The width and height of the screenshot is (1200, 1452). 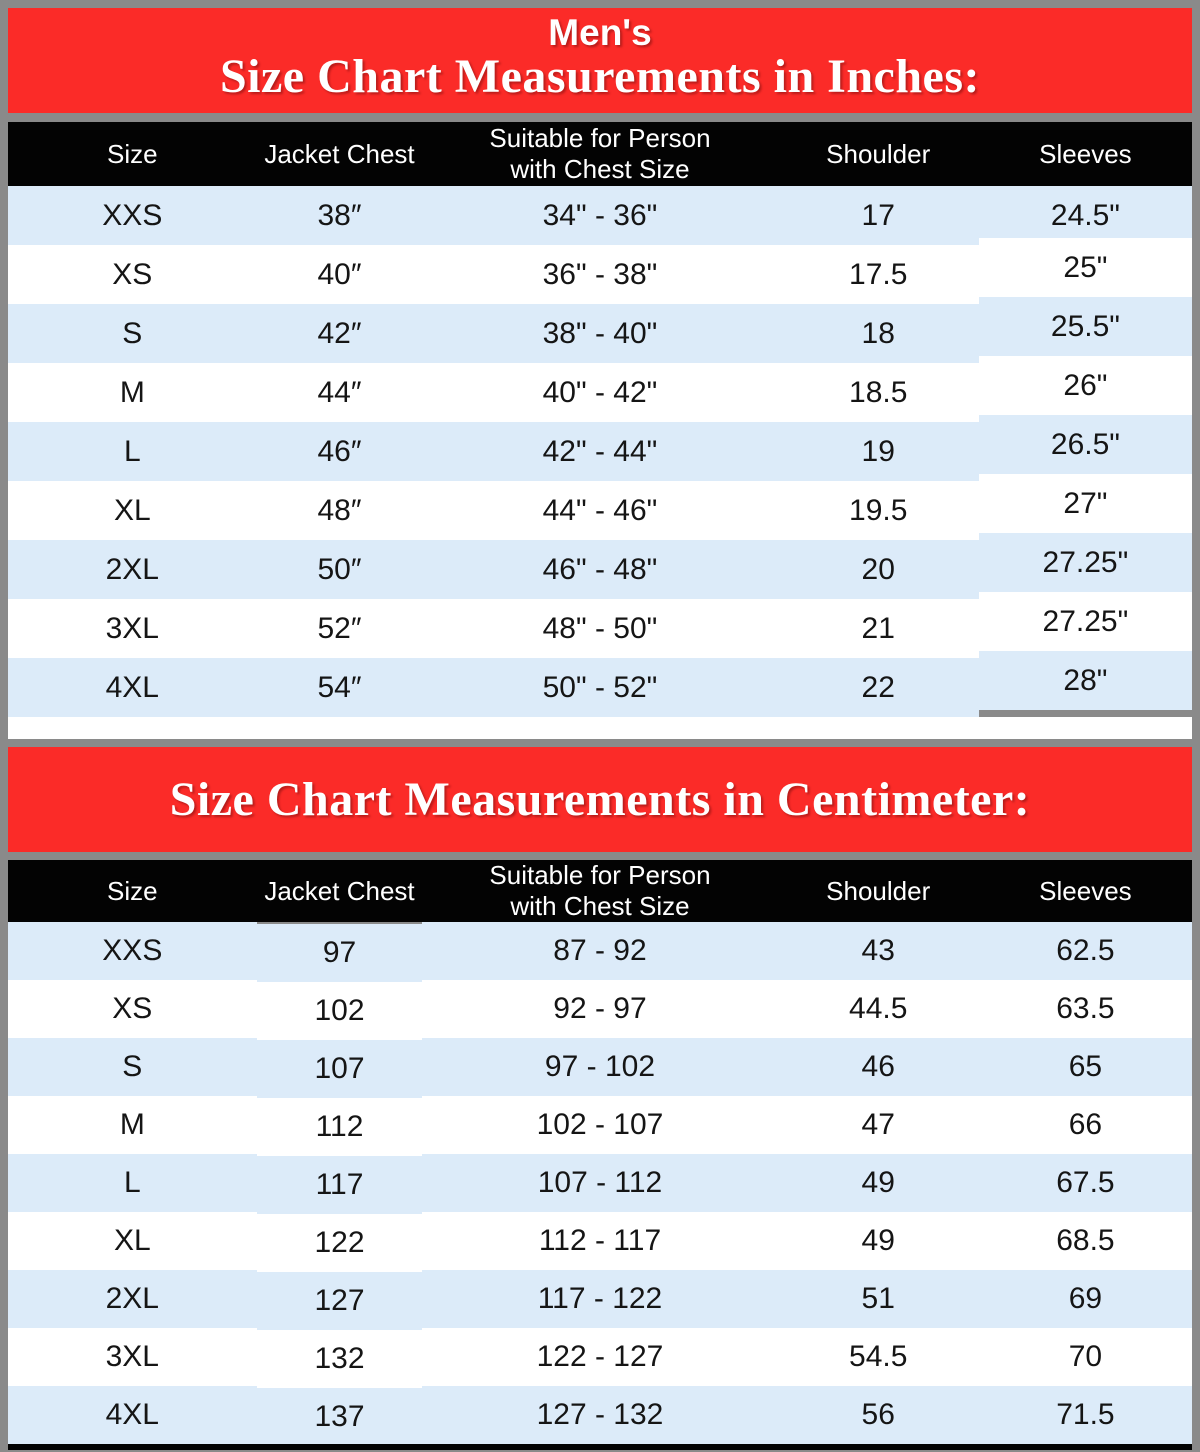 I want to click on cell-suitable-chest-size: 107 - 112, so click(x=600, y=1182).